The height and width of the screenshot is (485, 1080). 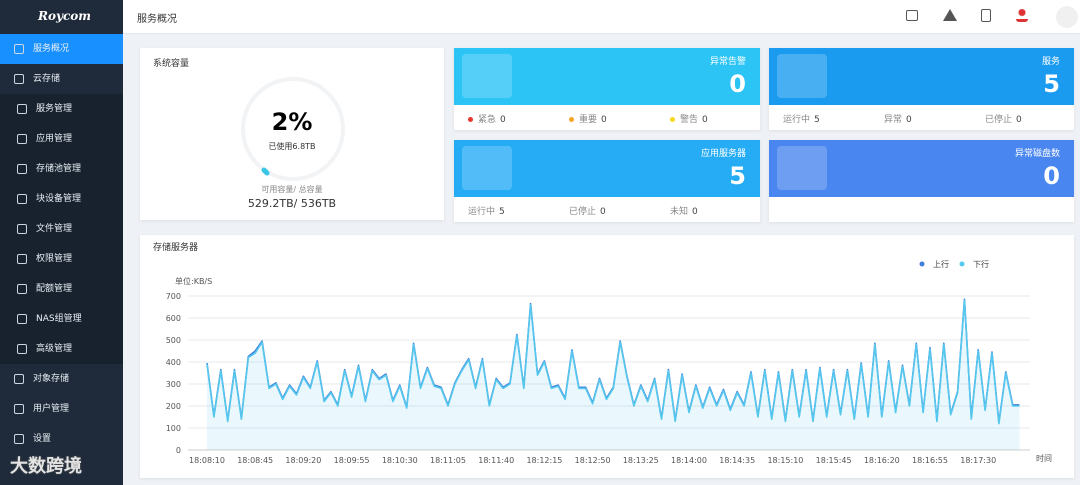 What do you see at coordinates (607, 76) in the screenshot?
I see `card-header: 异常告警 0` at bounding box center [607, 76].